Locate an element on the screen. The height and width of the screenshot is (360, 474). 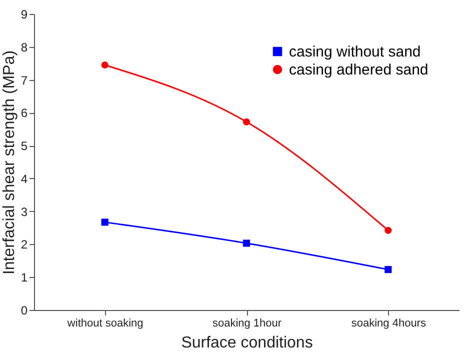
y-tick-label: 0 is located at coordinates (24, 311).